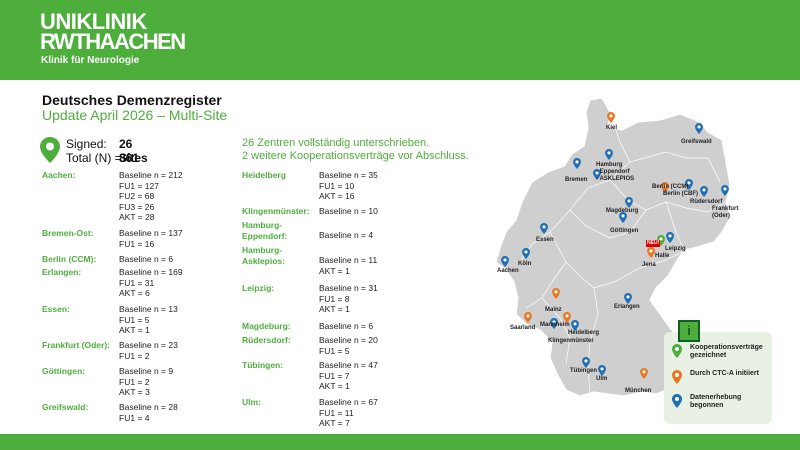 This screenshot has height=450, width=800. Describe the element at coordinates (134, 293) in the screenshot. I see `value-line: AKT = 6` at that location.